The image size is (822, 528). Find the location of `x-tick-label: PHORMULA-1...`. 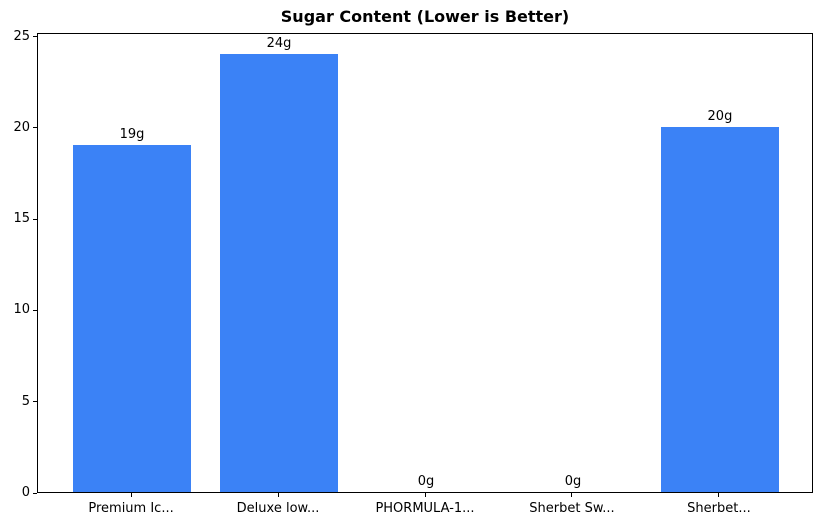

x-tick-label: PHORMULA-1... is located at coordinates (425, 508).